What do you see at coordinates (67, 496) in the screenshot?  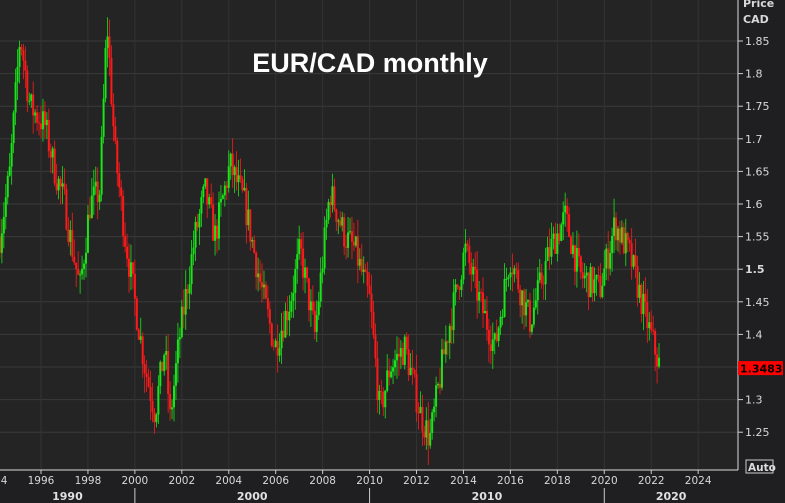 I see `decade-label: 1990` at bounding box center [67, 496].